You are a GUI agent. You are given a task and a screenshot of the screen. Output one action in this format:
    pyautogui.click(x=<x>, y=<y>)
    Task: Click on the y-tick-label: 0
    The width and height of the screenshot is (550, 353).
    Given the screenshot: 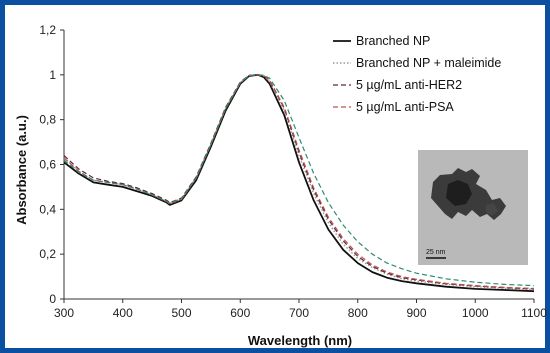 What is the action you would take?
    pyautogui.click(x=52, y=299)
    